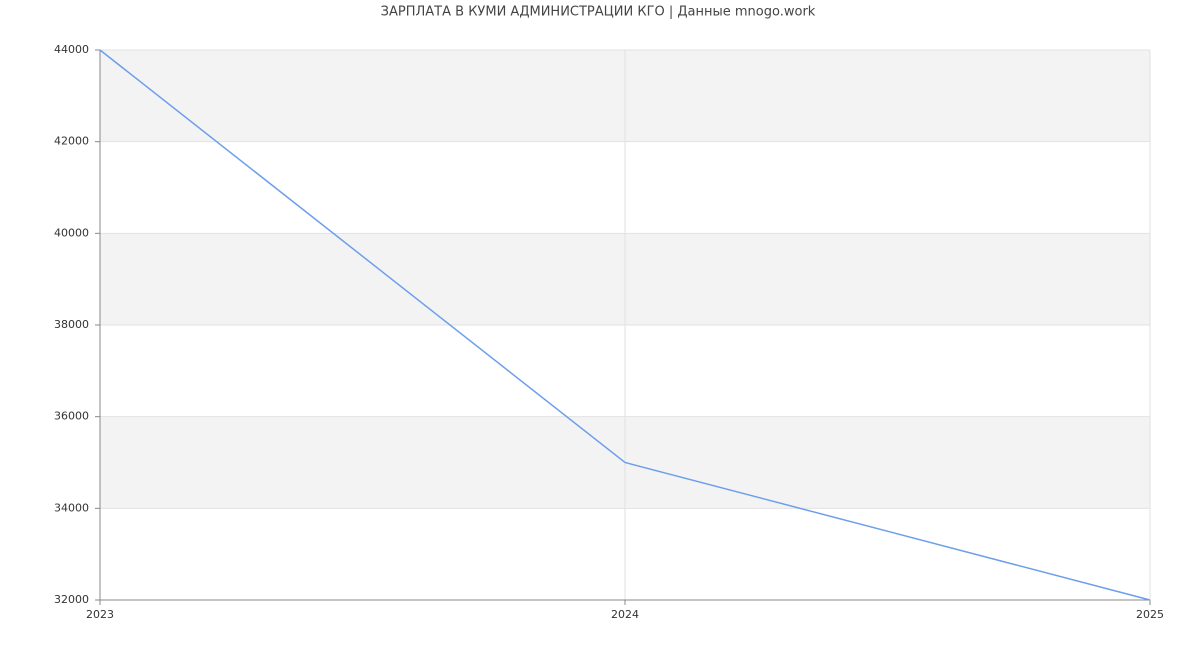 This screenshot has width=1200, height=650. What do you see at coordinates (71, 141) in the screenshot?
I see `y-tick-label: 42000` at bounding box center [71, 141].